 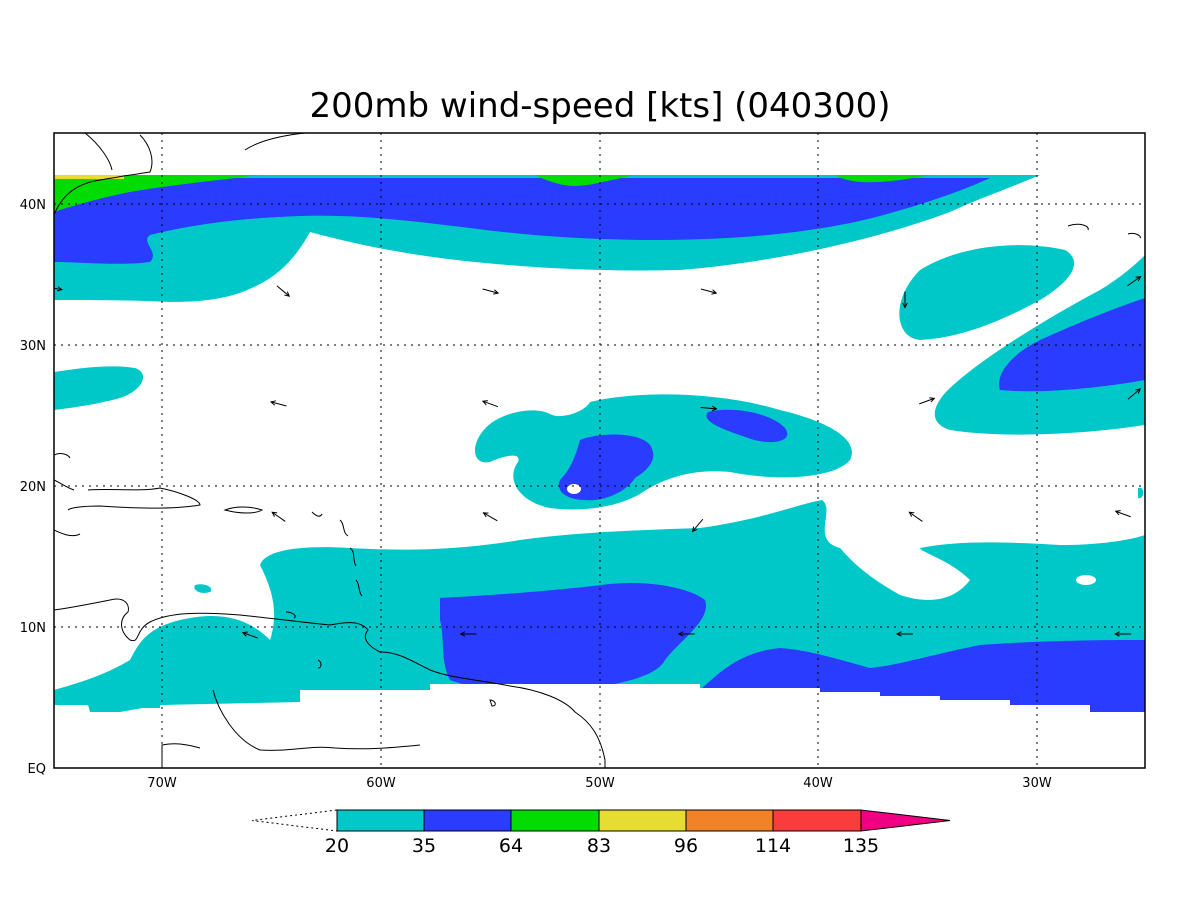 What do you see at coordinates (424, 846) in the screenshot?
I see `colorbar-label: 35` at bounding box center [424, 846].